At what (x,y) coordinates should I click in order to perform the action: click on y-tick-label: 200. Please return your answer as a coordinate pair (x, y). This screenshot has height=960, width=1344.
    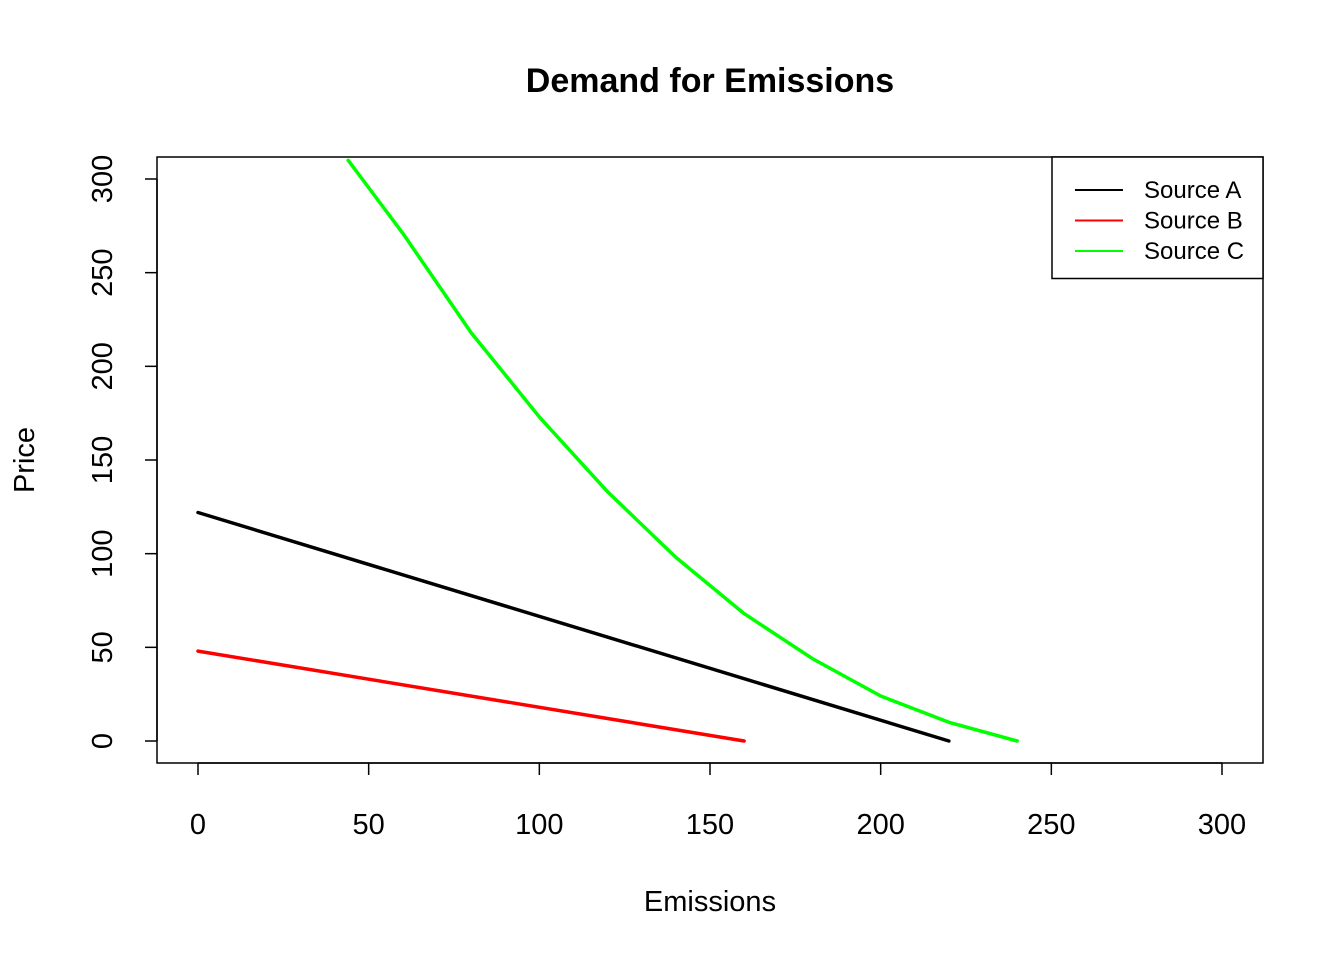
    Looking at the image, I should click on (103, 366).